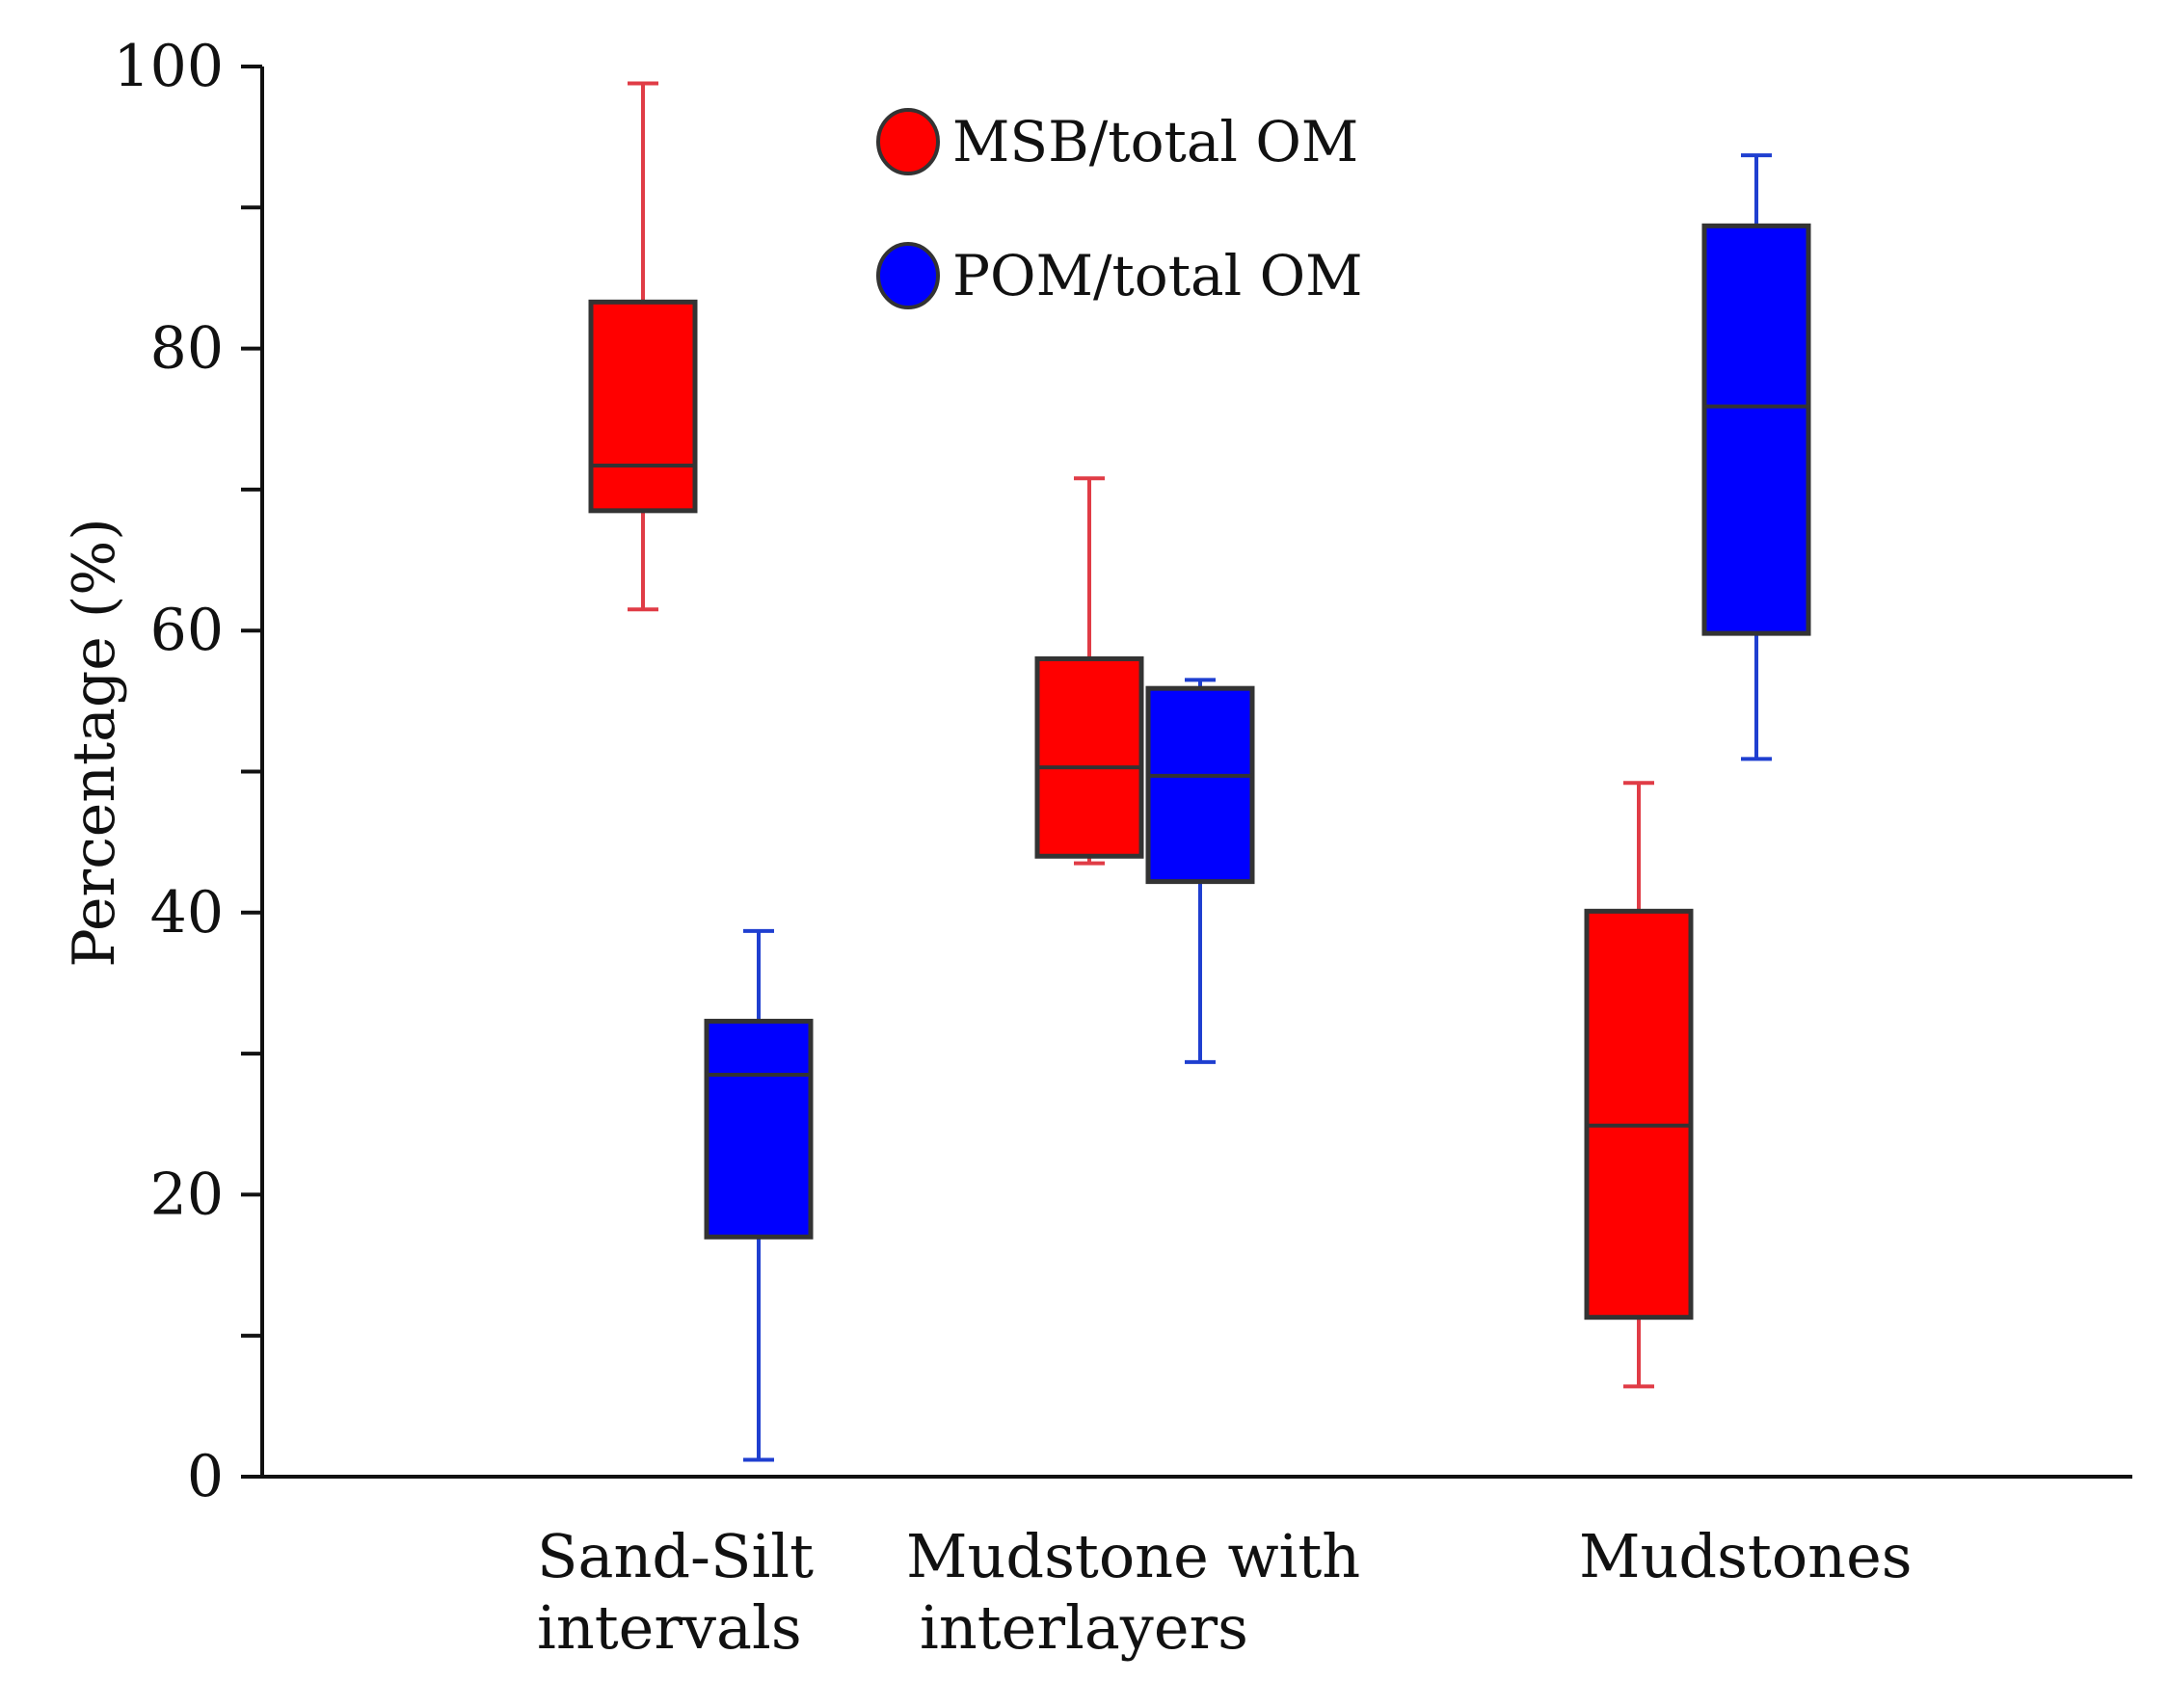 This screenshot has width=2168, height=1708. I want to click on y-tick-label: 0, so click(205, 1476).